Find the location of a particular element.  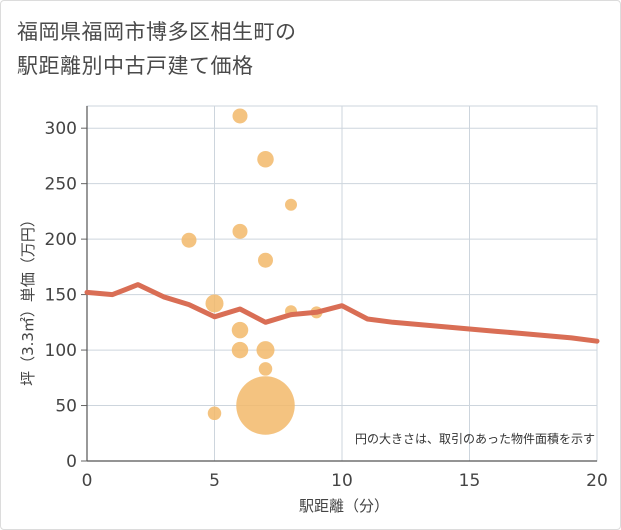

y-tick-label: 200 is located at coordinates (61, 240).